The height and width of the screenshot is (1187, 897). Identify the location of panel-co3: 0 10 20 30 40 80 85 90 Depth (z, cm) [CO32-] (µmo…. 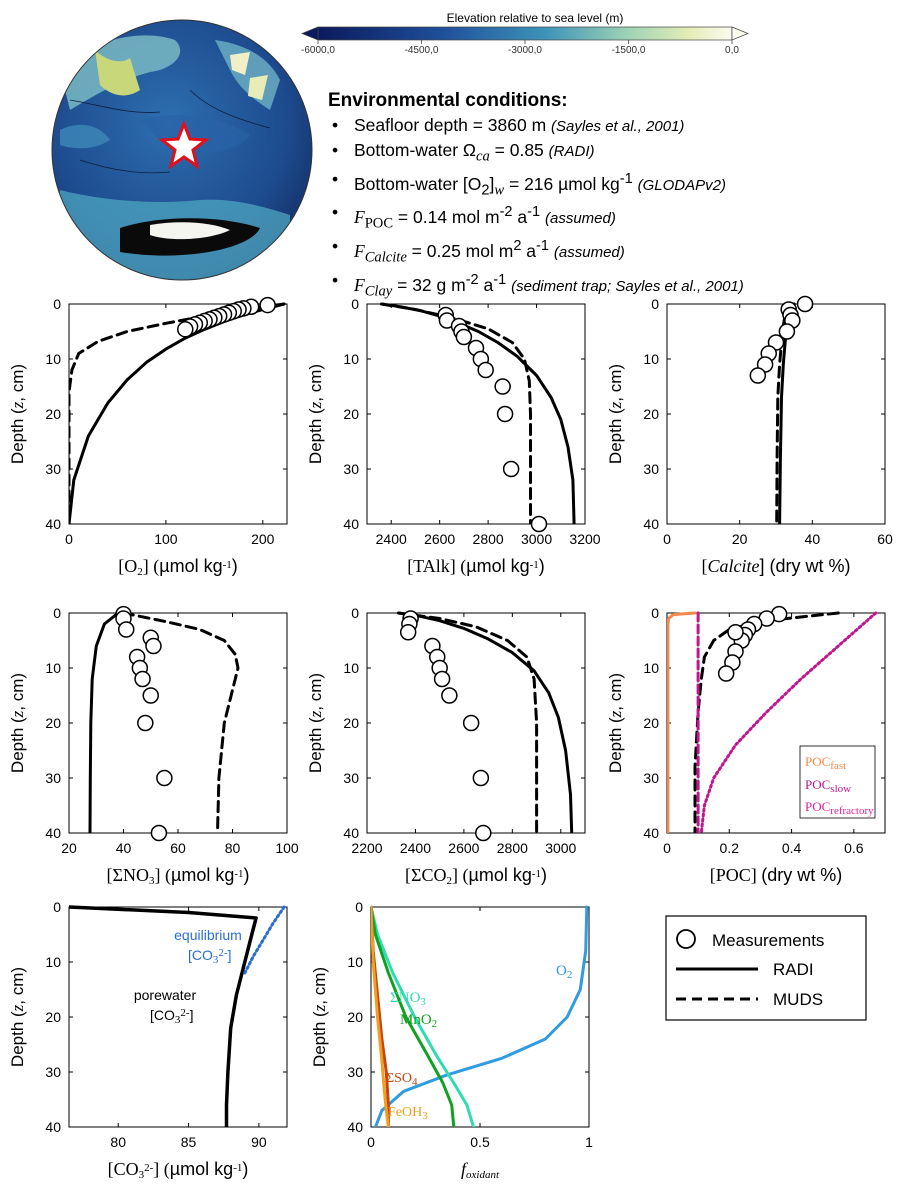
(148, 1040).